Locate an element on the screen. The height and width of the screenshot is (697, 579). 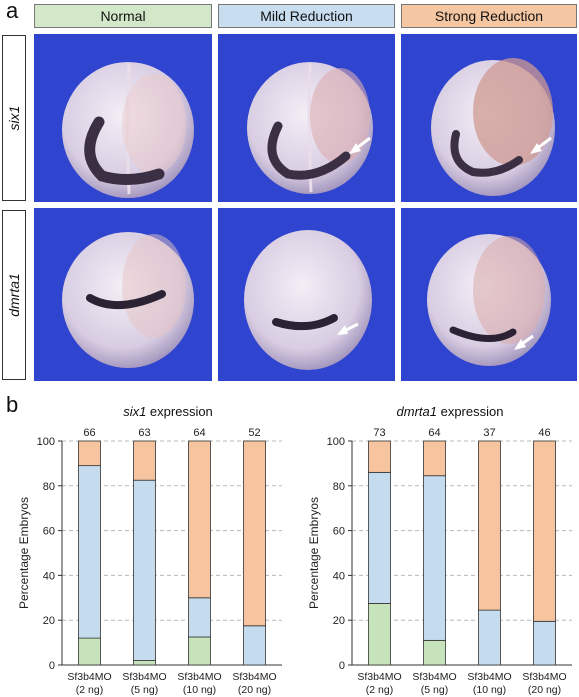
chart-title-dmrta1-suffix: expression is located at coordinates (470, 411).